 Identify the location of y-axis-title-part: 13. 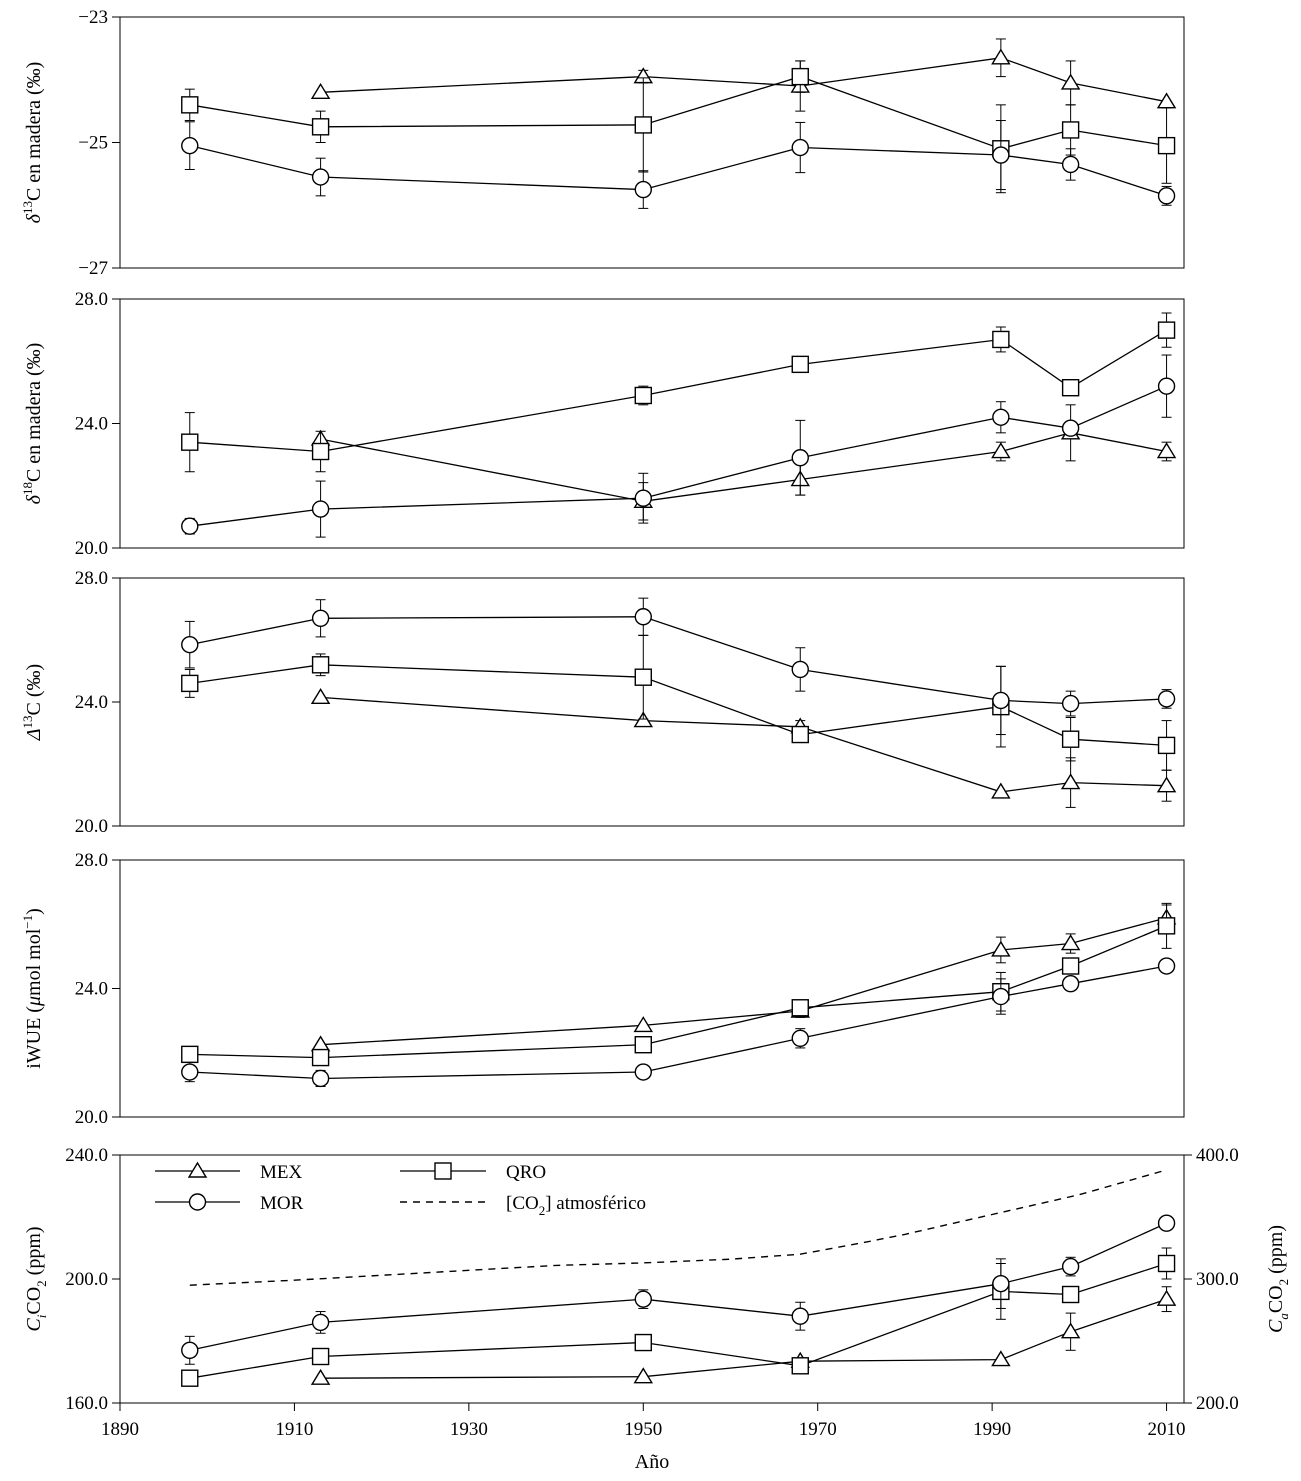
(27, 207).